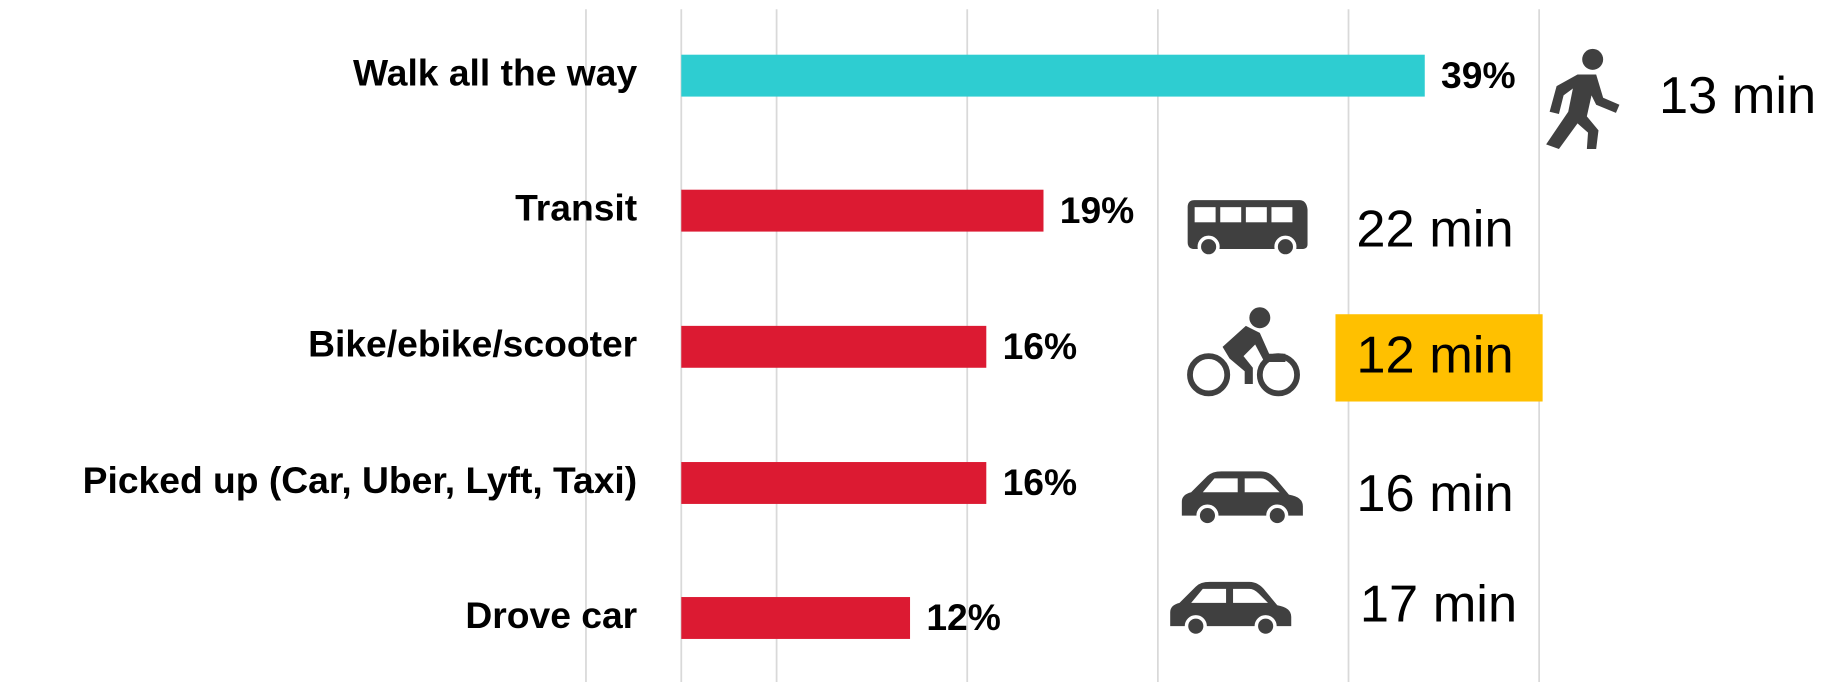 Image resolution: width=1826 pixels, height=682 pixels. What do you see at coordinates (963, 617) in the screenshot?
I see `value-label: 12%` at bounding box center [963, 617].